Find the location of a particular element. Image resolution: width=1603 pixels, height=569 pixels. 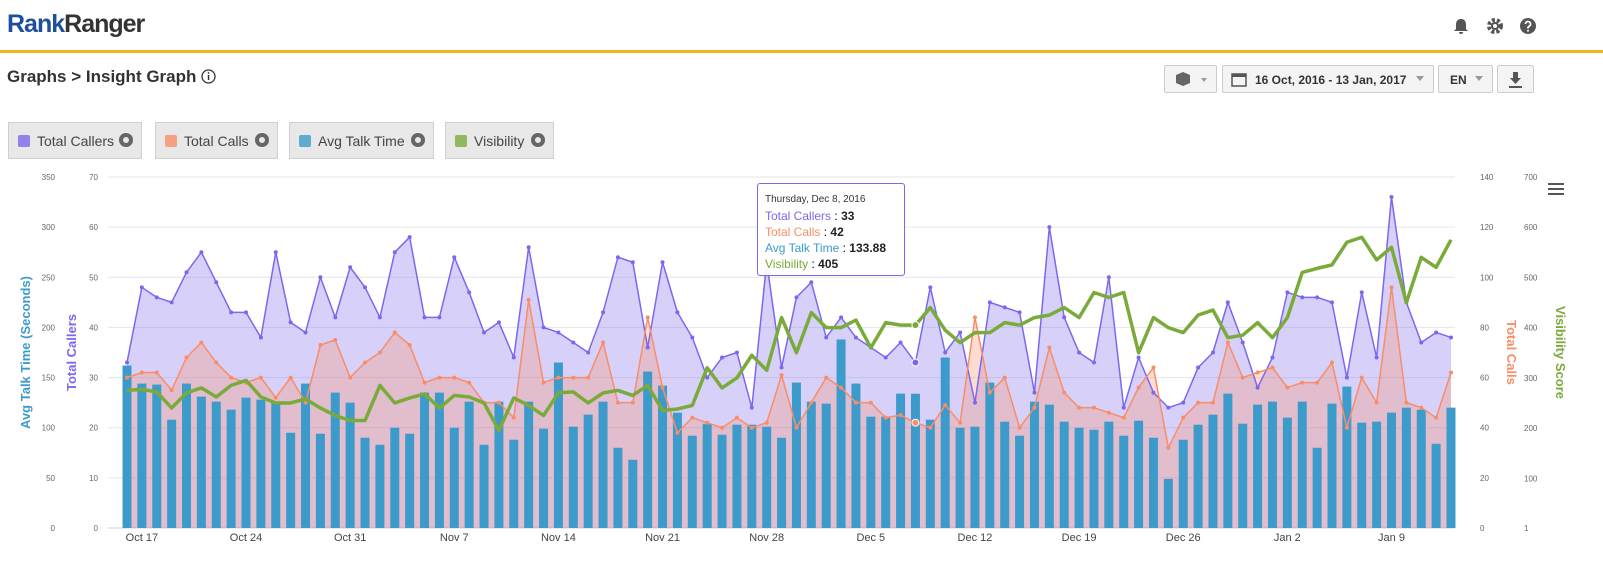

date-range-dropdown: 16 Oct, 2016 - 13 Jan, 2017 is located at coordinates (1328, 79).